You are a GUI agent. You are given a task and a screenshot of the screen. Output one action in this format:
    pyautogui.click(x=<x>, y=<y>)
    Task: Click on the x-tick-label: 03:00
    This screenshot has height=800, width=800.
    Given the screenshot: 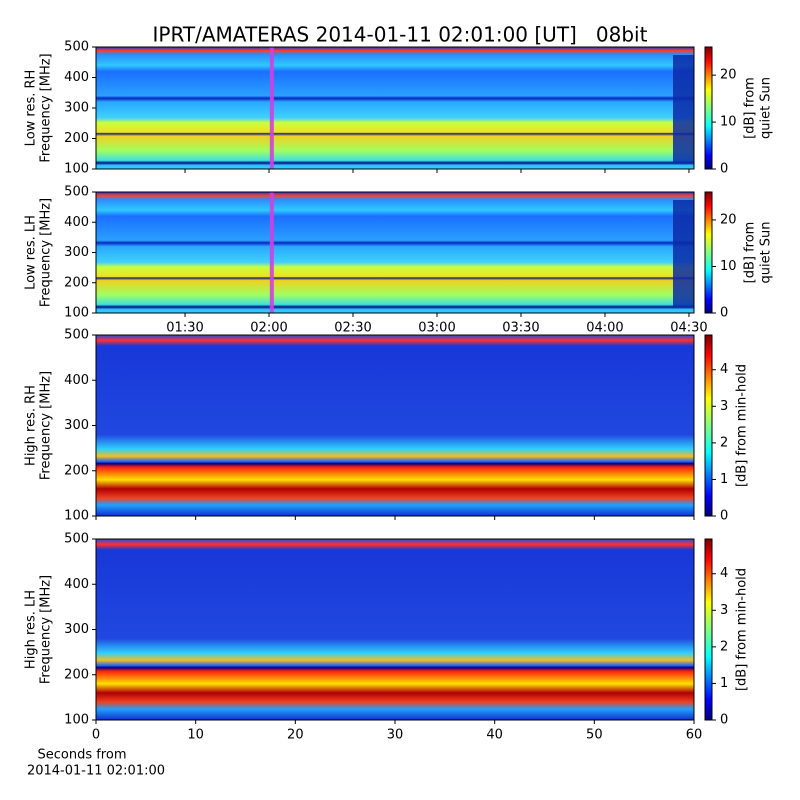 What is the action you would take?
    pyautogui.click(x=436, y=328)
    